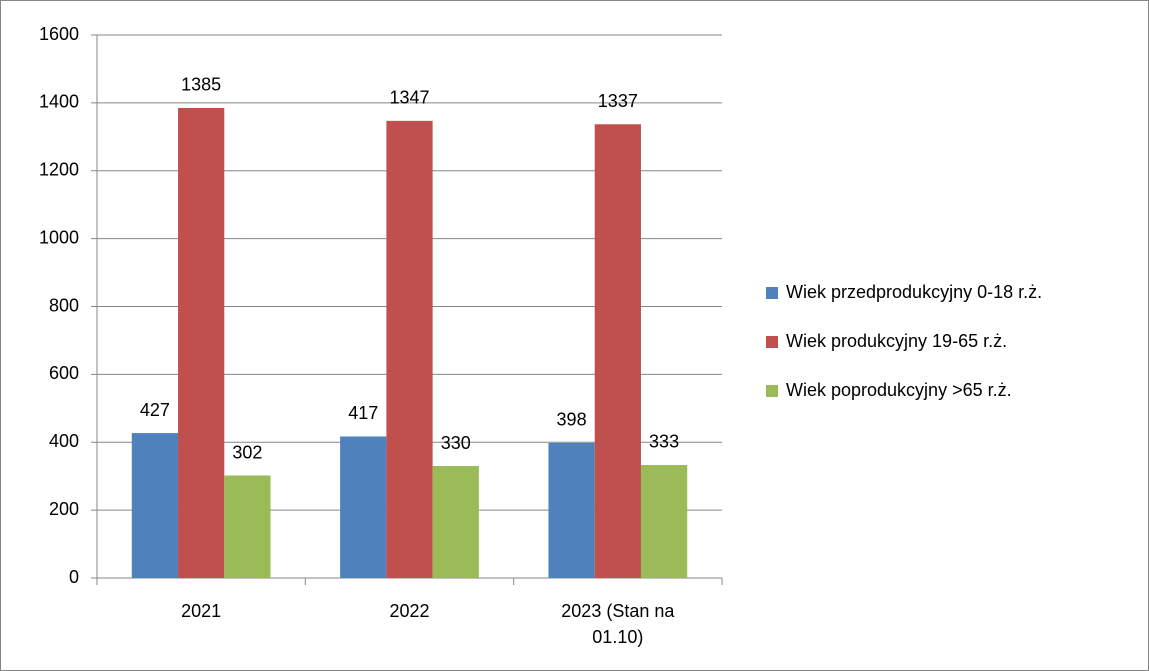  I want to click on y-tick-label: 0, so click(74, 577).